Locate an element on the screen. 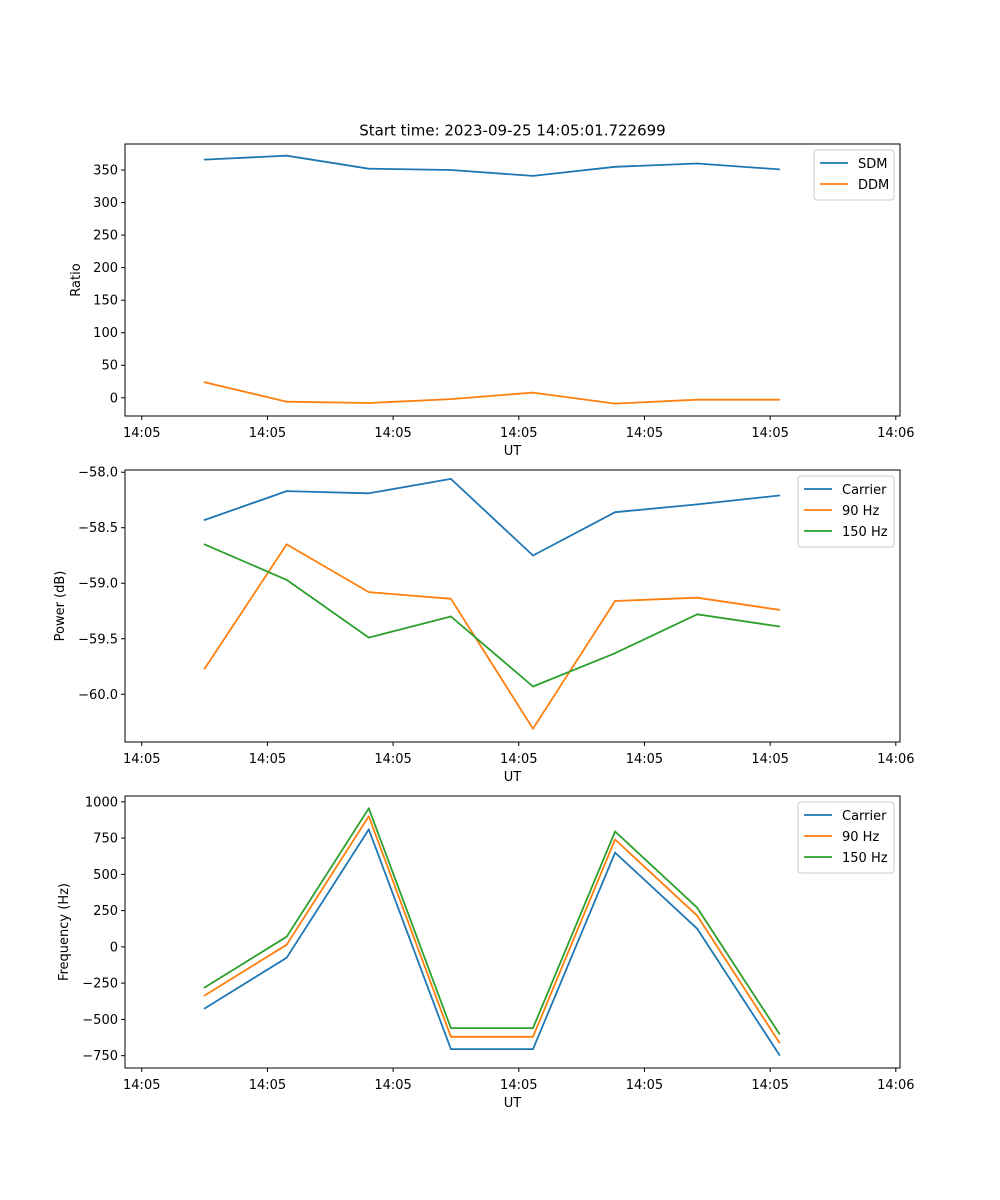 The width and height of the screenshot is (1000, 1200). y-tick-label: 1000 is located at coordinates (101, 802).